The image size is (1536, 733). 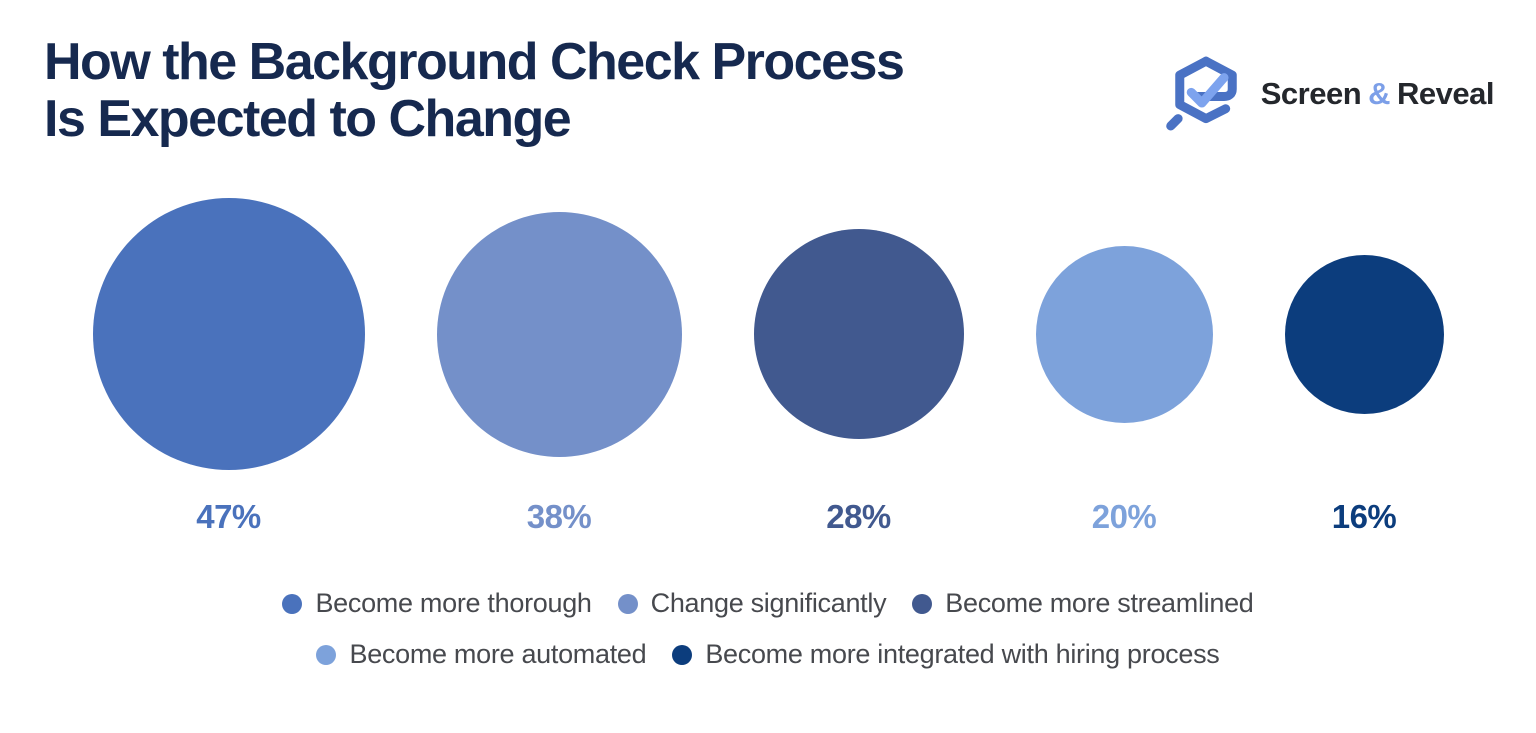 What do you see at coordinates (228, 517) in the screenshot?
I see `bubble-value-label: 47%` at bounding box center [228, 517].